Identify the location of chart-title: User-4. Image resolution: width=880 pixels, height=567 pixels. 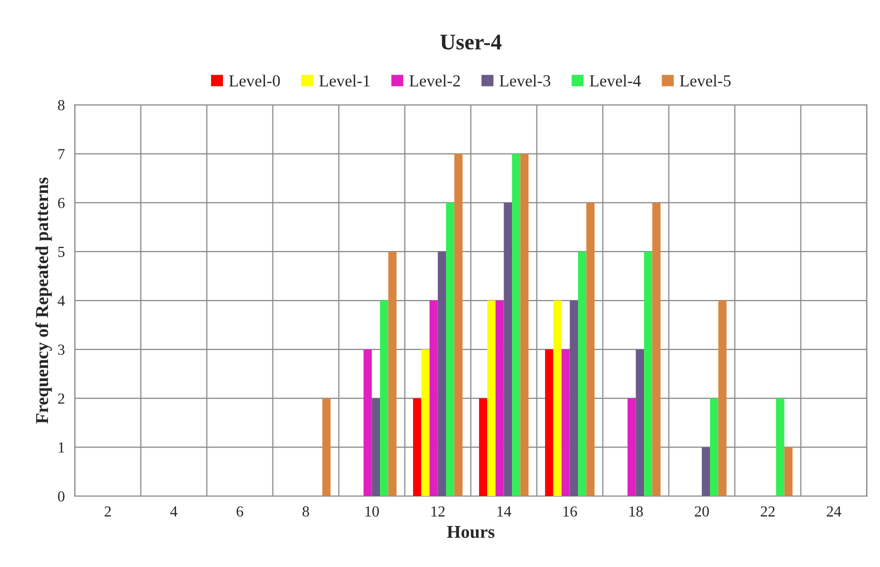
(471, 42).